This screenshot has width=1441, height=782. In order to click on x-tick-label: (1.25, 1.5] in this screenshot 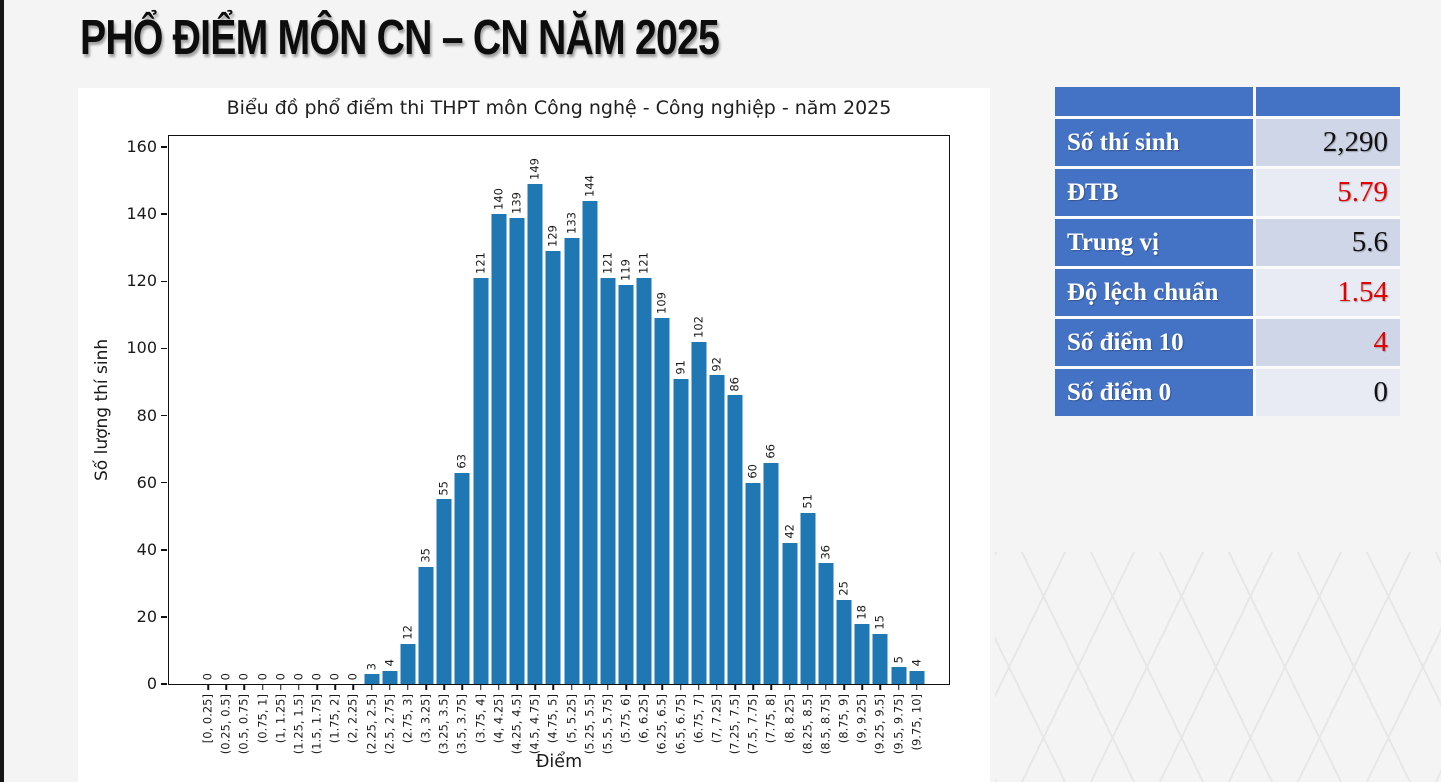, I will do `click(298, 724)`.